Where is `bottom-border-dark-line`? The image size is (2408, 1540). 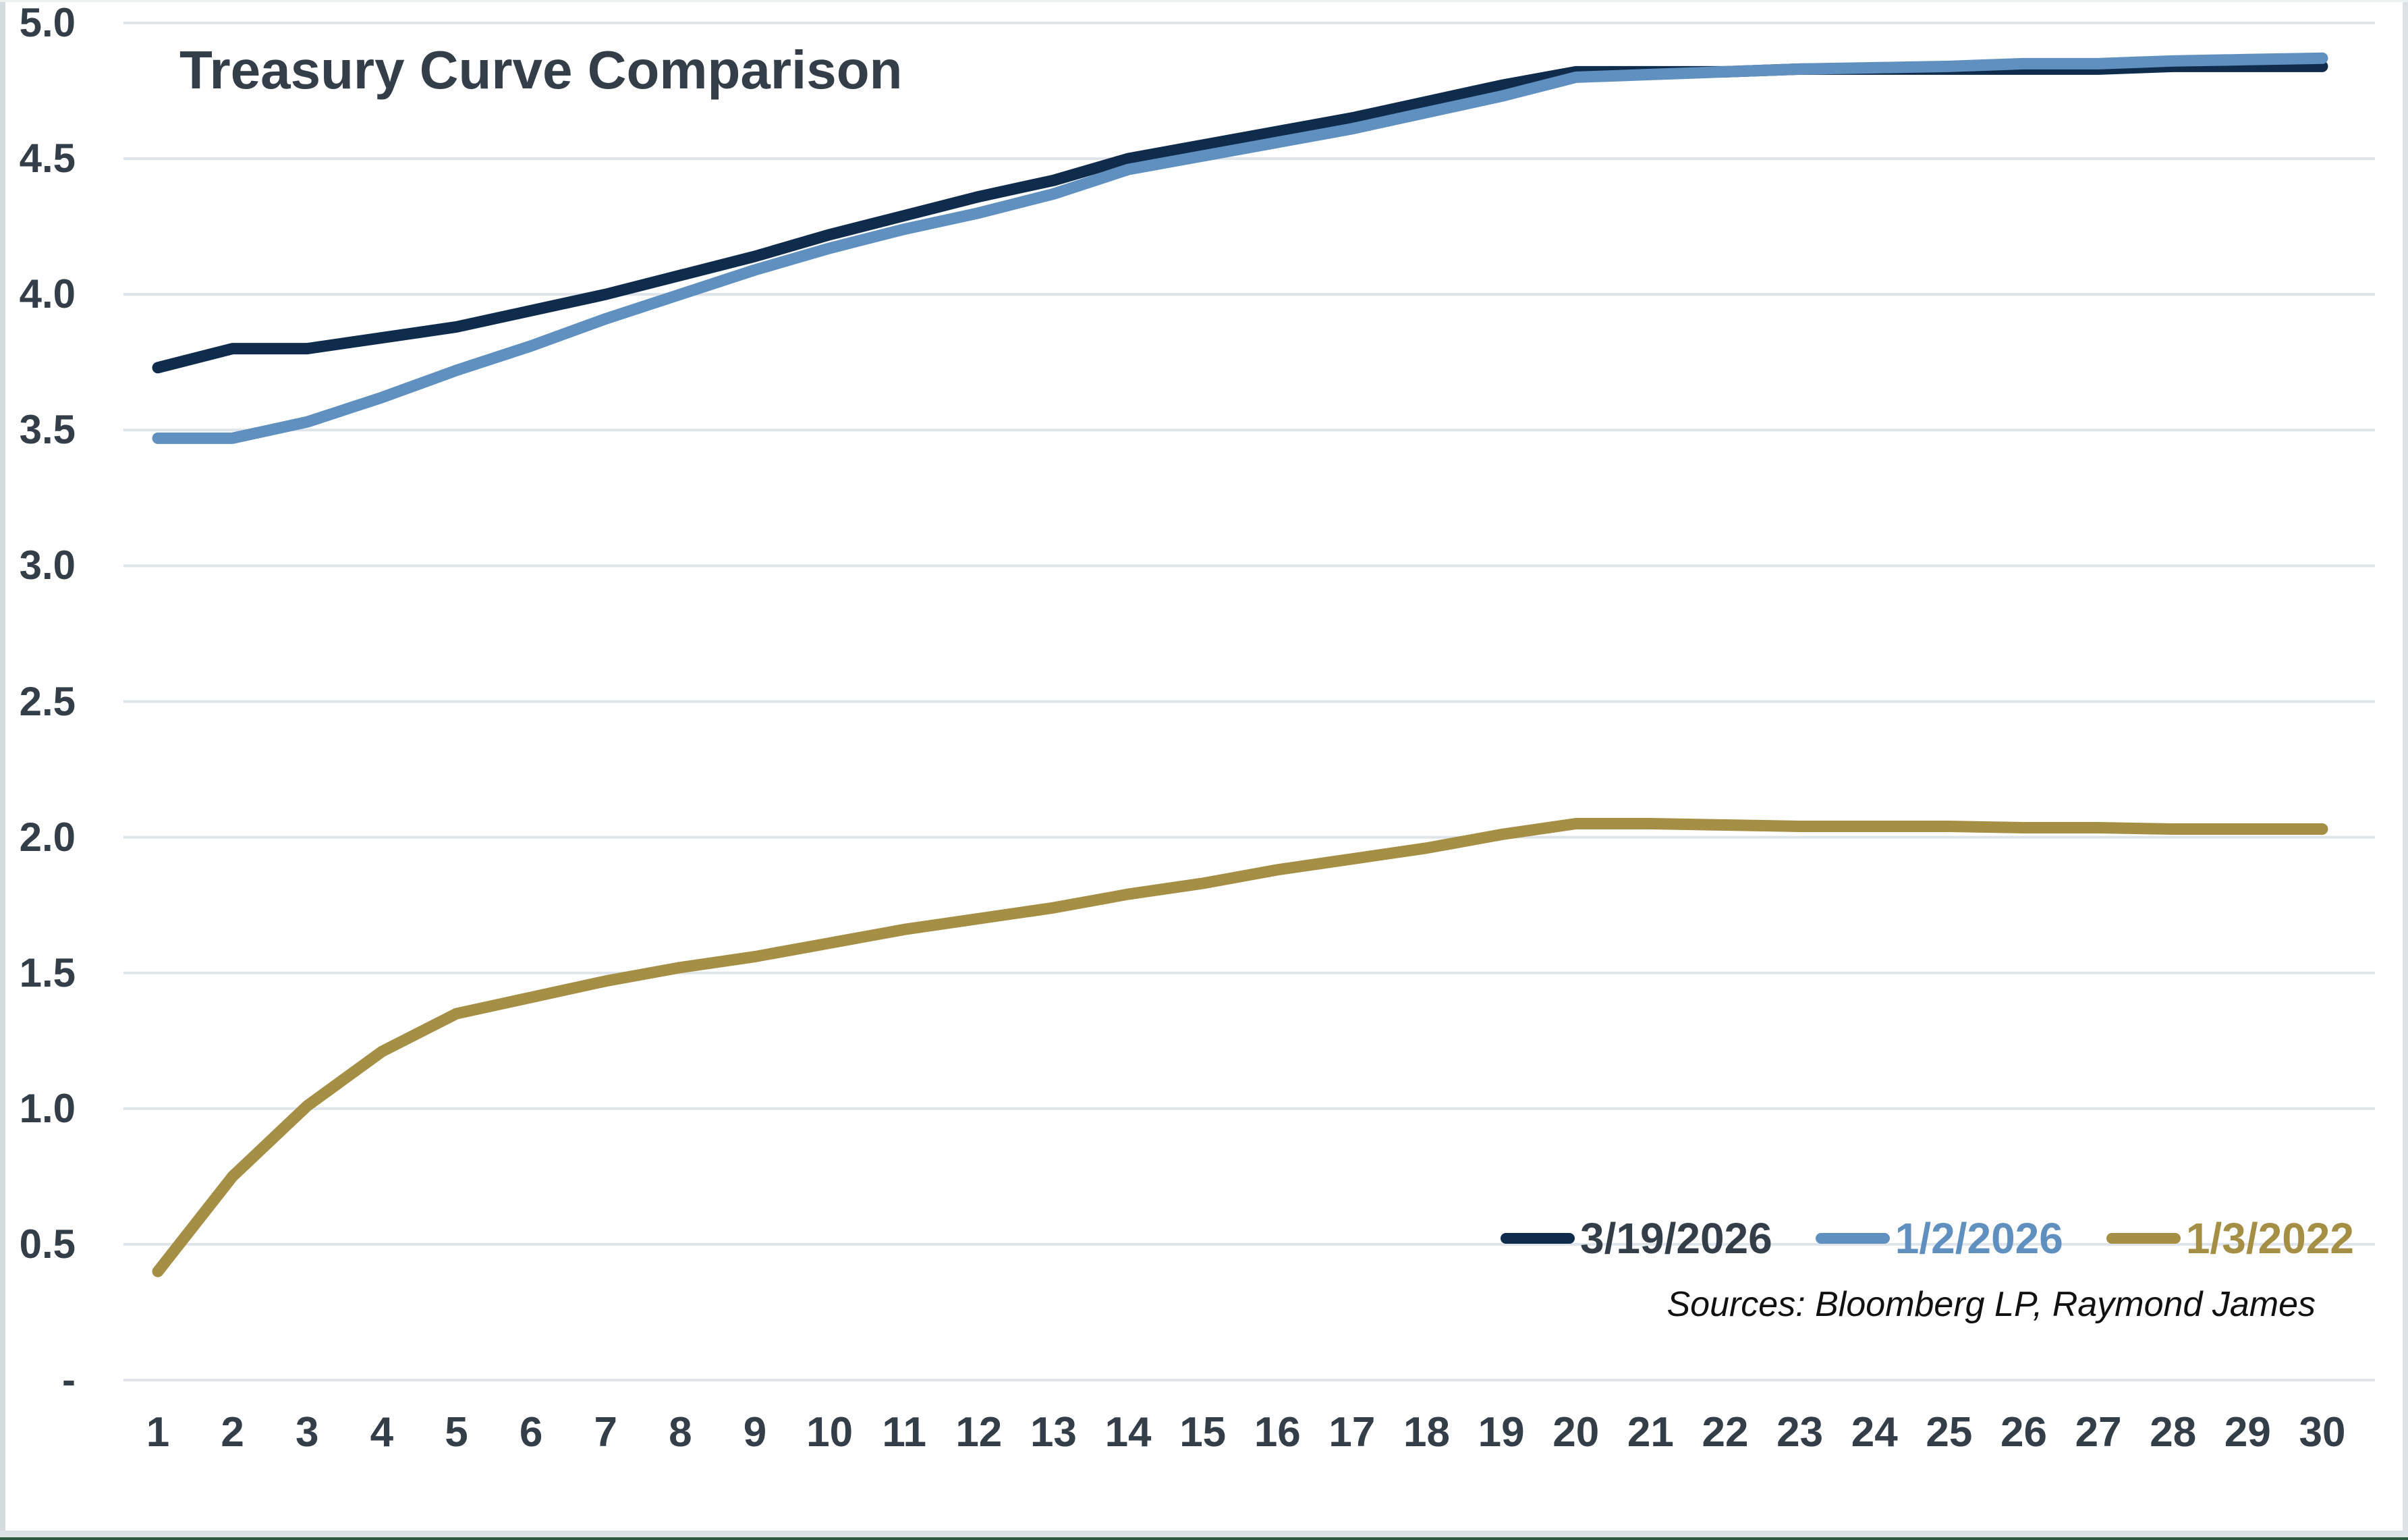 bottom-border-dark-line is located at coordinates (1204, 1538).